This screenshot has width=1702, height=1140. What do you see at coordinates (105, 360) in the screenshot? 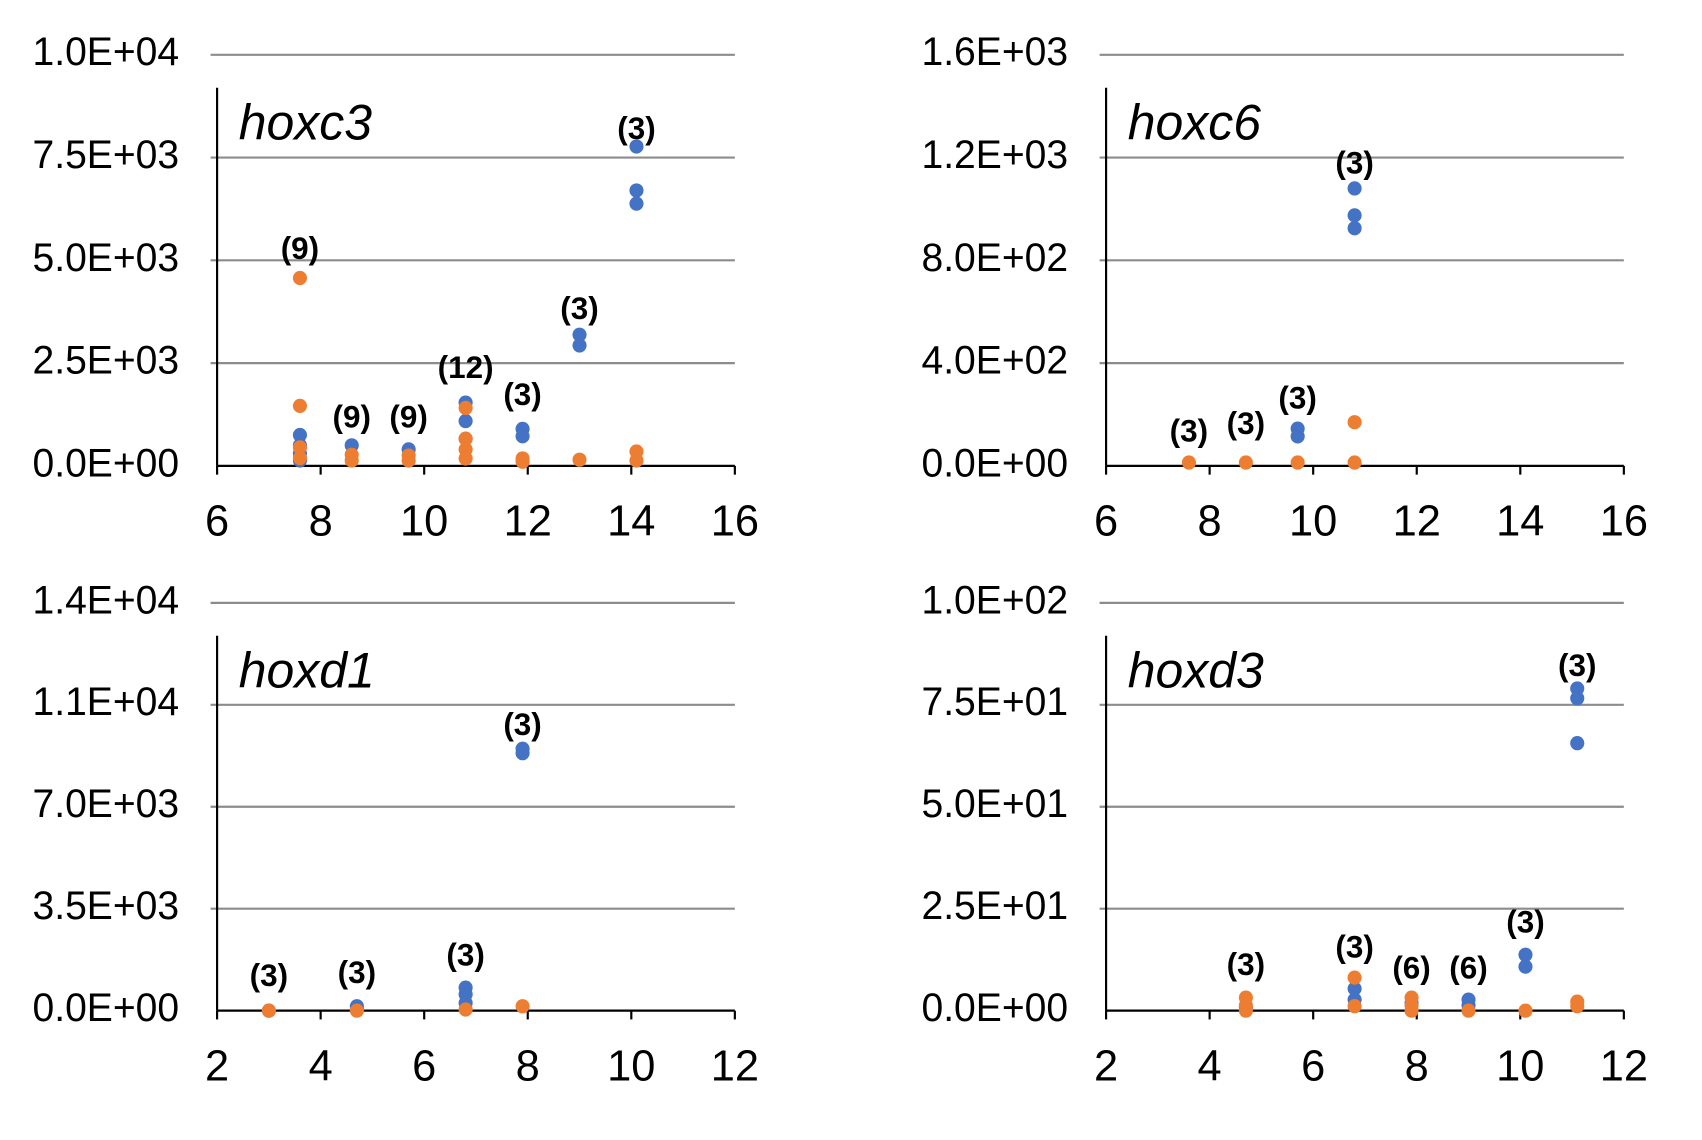
I see `y-tick-label: 2.5E+03` at bounding box center [105, 360].